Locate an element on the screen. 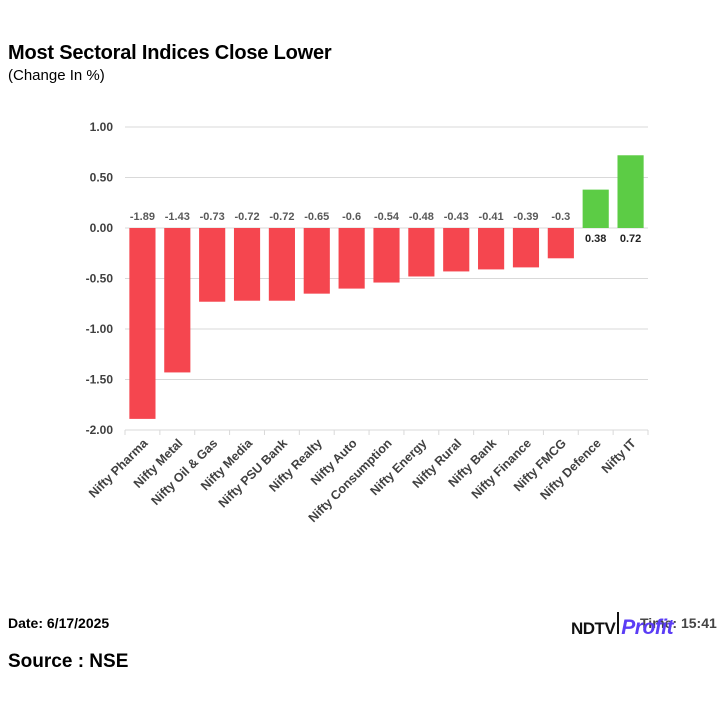 Image resolution: width=720 pixels, height=720 pixels. y-tick-label: 0.00 is located at coordinates (102, 228).